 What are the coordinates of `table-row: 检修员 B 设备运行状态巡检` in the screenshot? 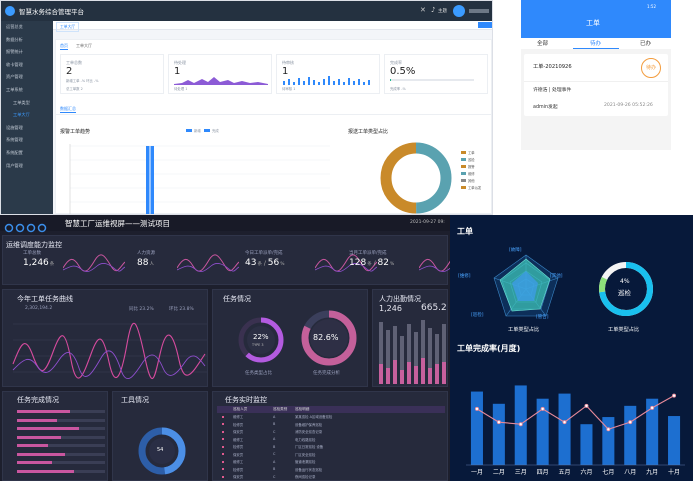 It's located at (331, 470).